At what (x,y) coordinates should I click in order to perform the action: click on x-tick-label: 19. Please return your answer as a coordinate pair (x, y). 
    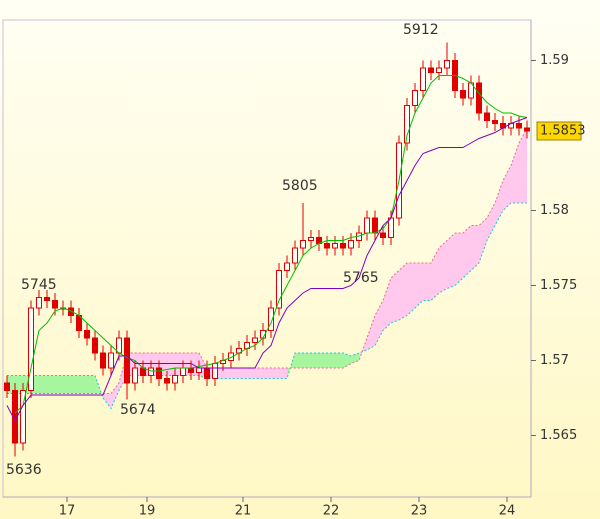
    Looking at the image, I should click on (147, 511).